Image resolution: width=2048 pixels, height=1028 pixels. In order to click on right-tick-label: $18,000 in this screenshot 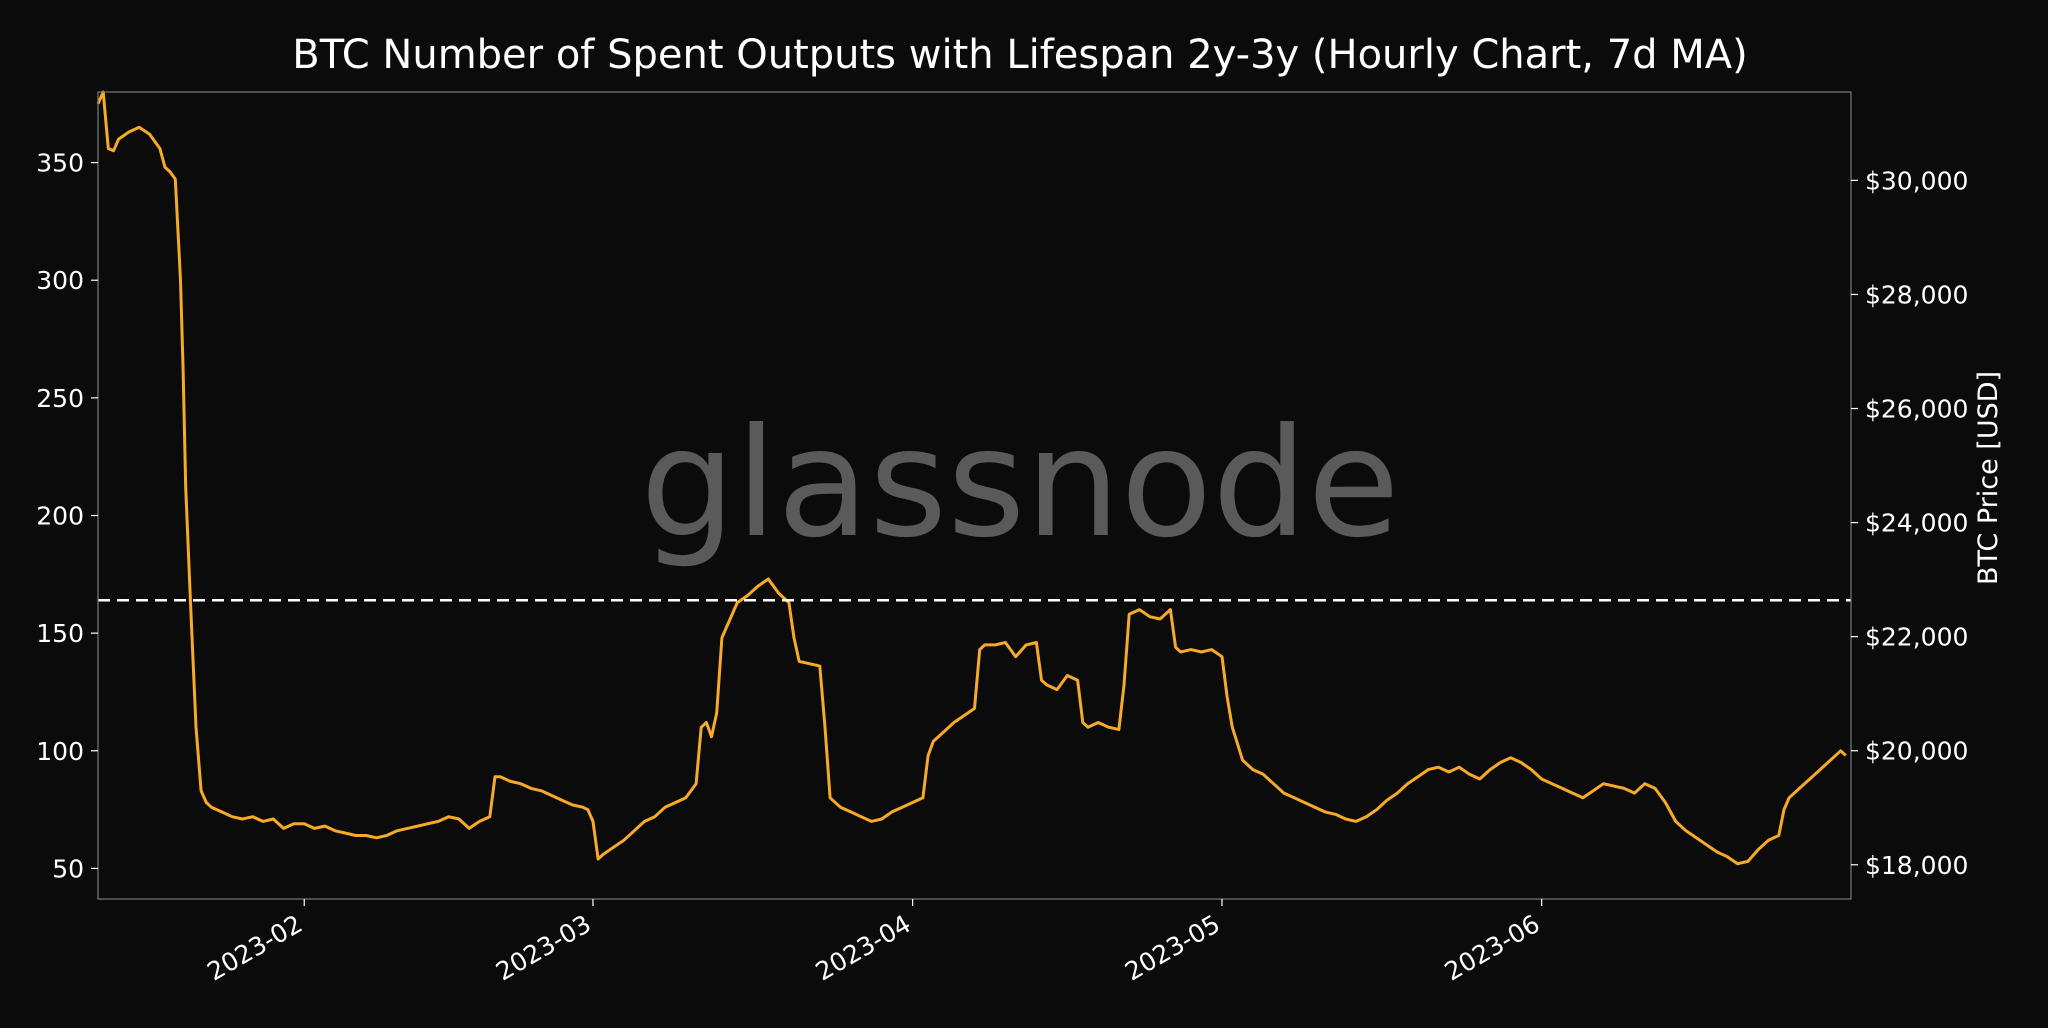, I will do `click(1916, 865)`.